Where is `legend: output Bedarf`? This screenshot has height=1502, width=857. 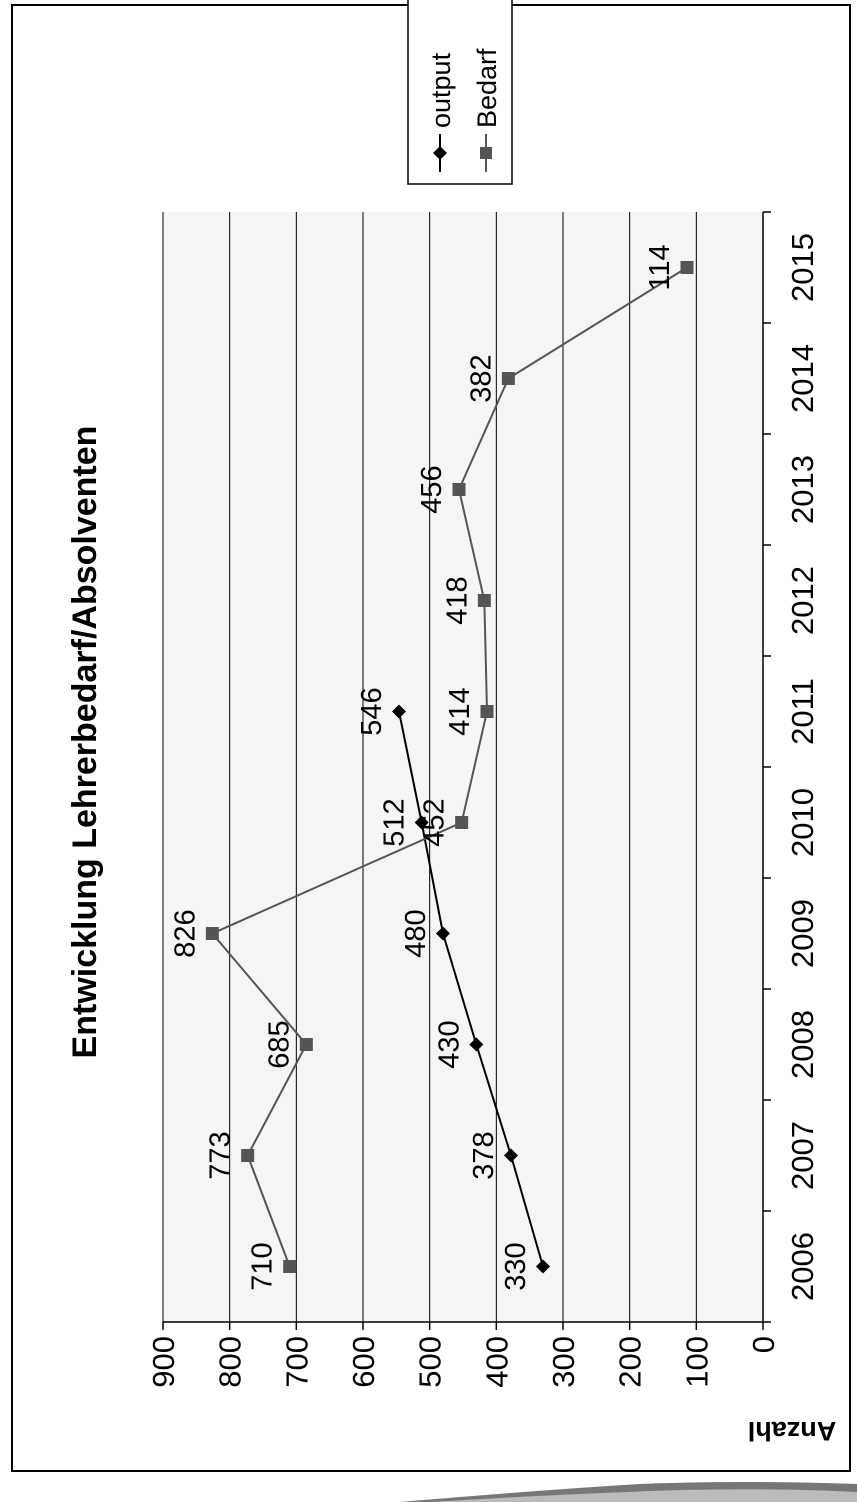 legend: output Bedarf is located at coordinates (460, 92).